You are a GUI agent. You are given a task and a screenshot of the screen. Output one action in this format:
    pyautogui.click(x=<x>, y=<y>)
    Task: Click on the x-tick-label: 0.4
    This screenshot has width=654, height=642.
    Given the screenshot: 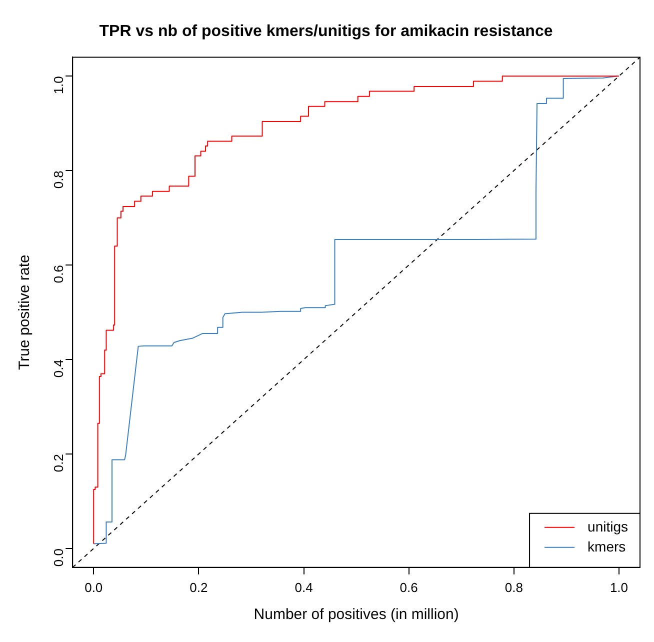 What is the action you would take?
    pyautogui.click(x=303, y=587)
    